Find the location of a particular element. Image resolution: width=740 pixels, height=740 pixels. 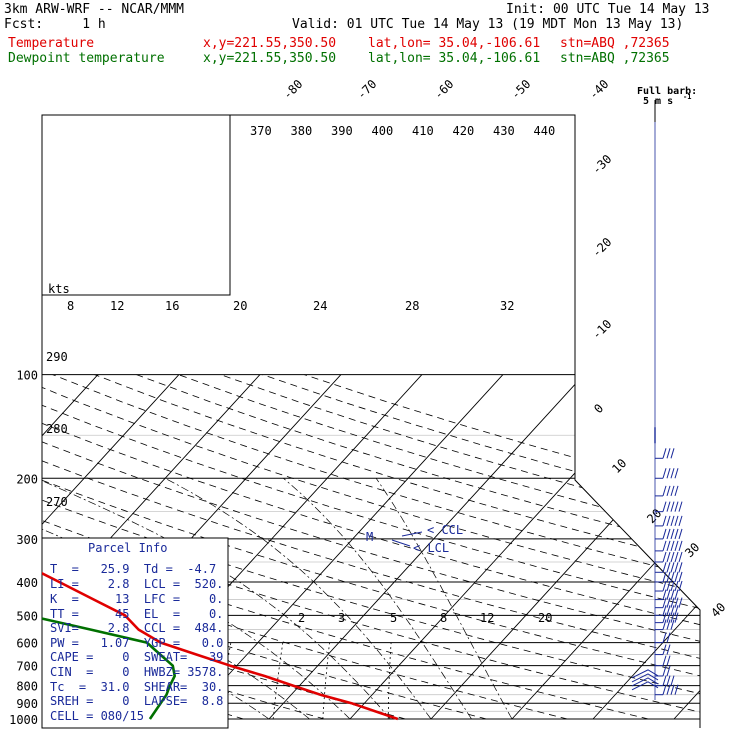

parcel-info-row: CAPE = 0 SWEAT= 39 is located at coordinates (136, 657).